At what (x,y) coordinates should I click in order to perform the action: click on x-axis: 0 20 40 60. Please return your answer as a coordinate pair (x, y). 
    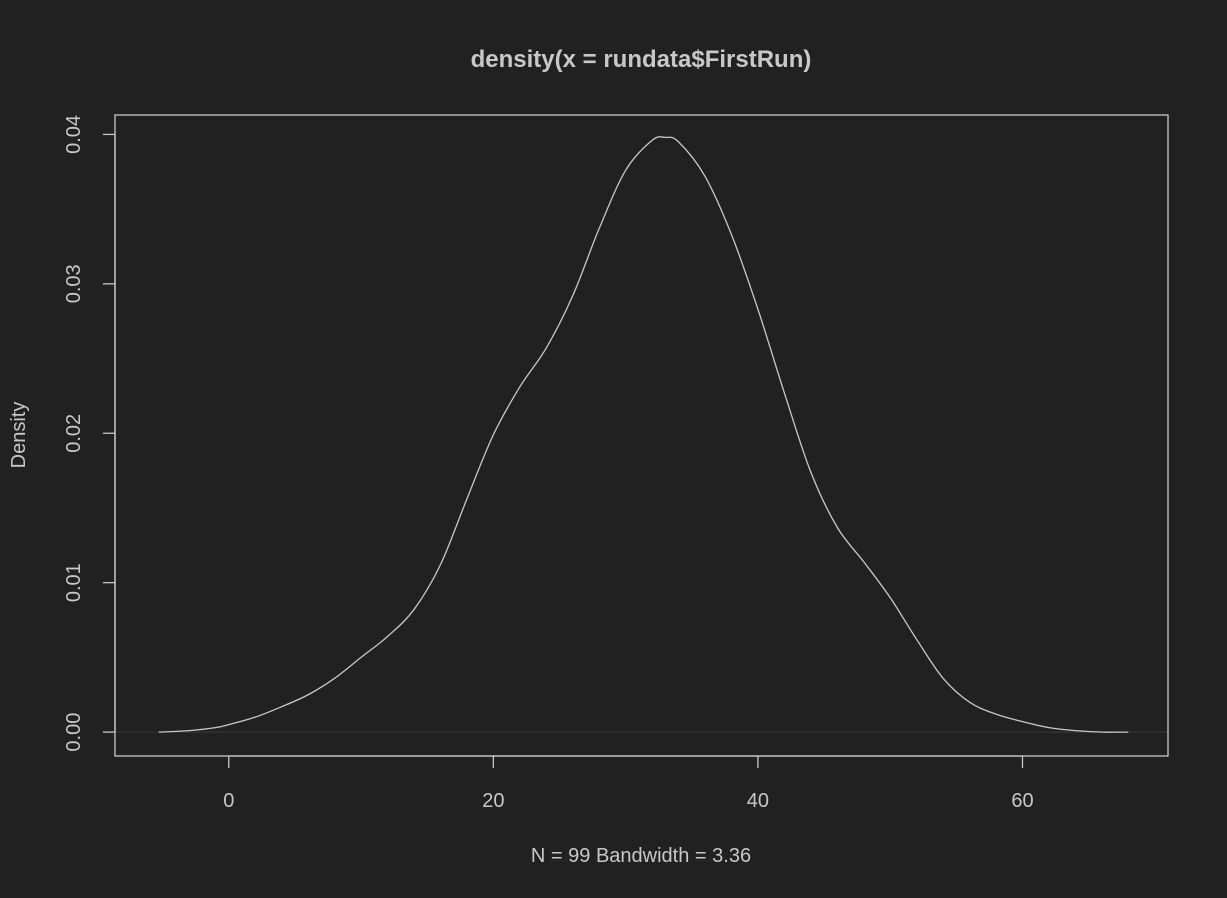
    Looking at the image, I should click on (628, 783).